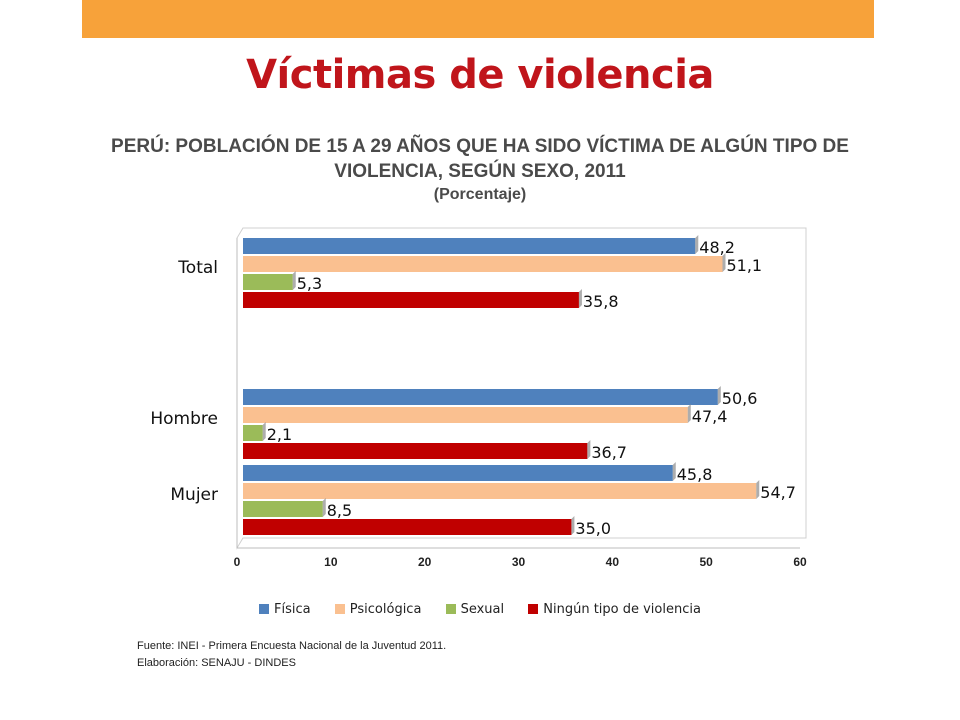  I want to click on category-label-mujer: Mujer, so click(194, 495).